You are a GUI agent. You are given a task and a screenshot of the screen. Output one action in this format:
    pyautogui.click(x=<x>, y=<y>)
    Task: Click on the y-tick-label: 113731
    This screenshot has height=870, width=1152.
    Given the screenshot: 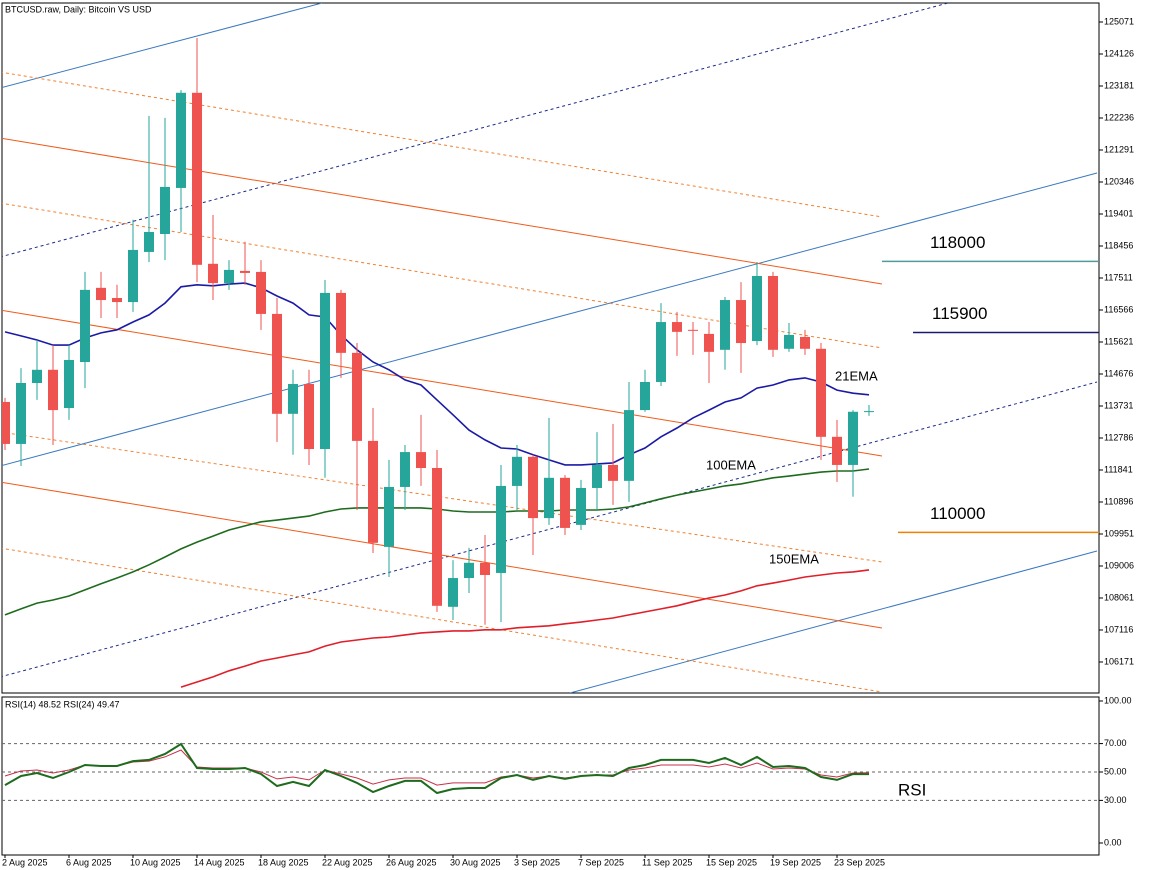 What is the action you would take?
    pyautogui.click(x=1118, y=405)
    